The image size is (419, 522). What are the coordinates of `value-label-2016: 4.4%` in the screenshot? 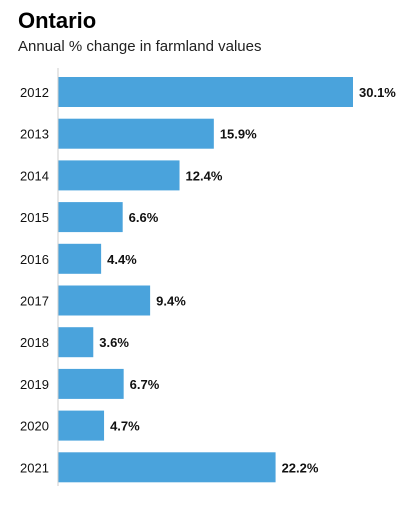 It's located at (122, 259).